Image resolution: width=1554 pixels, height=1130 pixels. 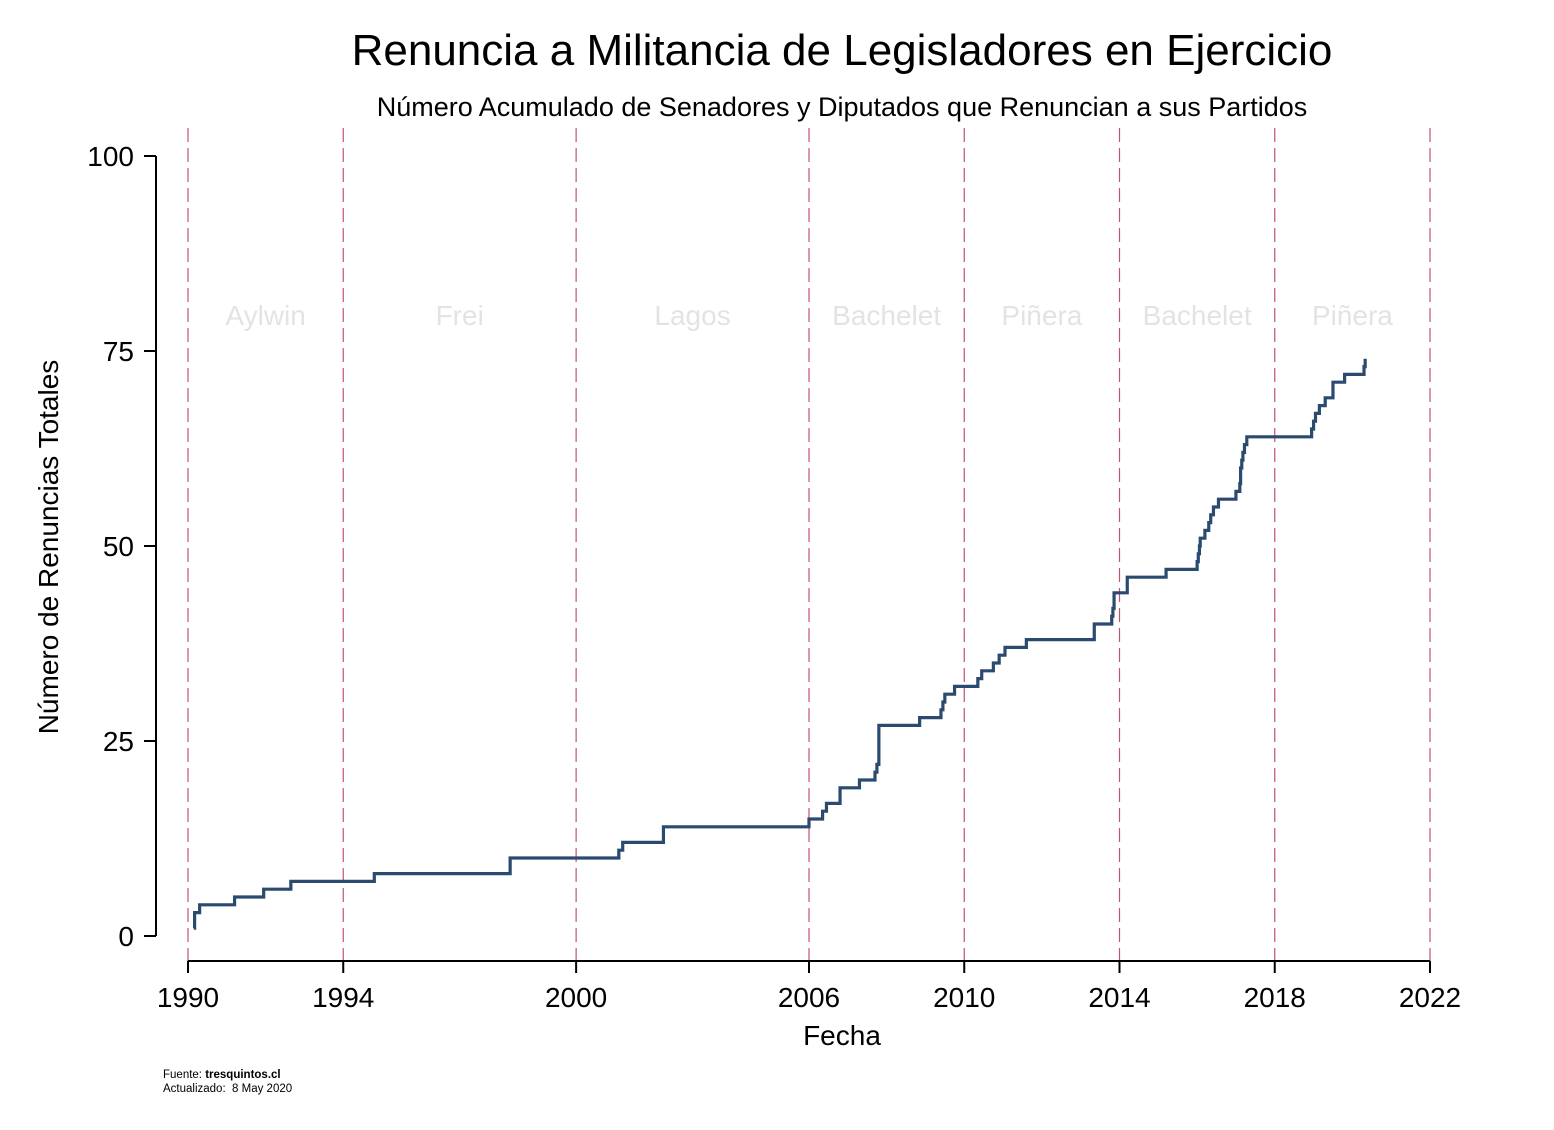 I want to click on x-tick-label: 2018, so click(x=1275, y=997).